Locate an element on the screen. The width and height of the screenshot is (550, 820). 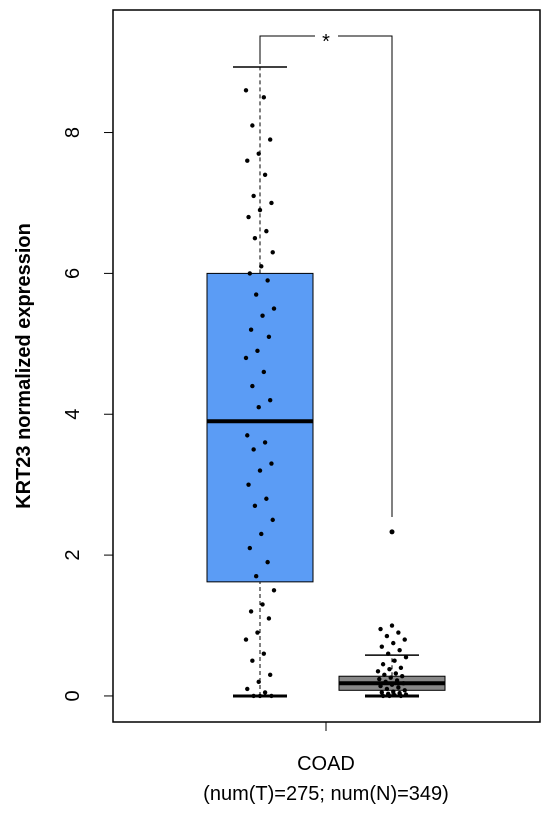
significance-bracket is located at coordinates (326, 276).